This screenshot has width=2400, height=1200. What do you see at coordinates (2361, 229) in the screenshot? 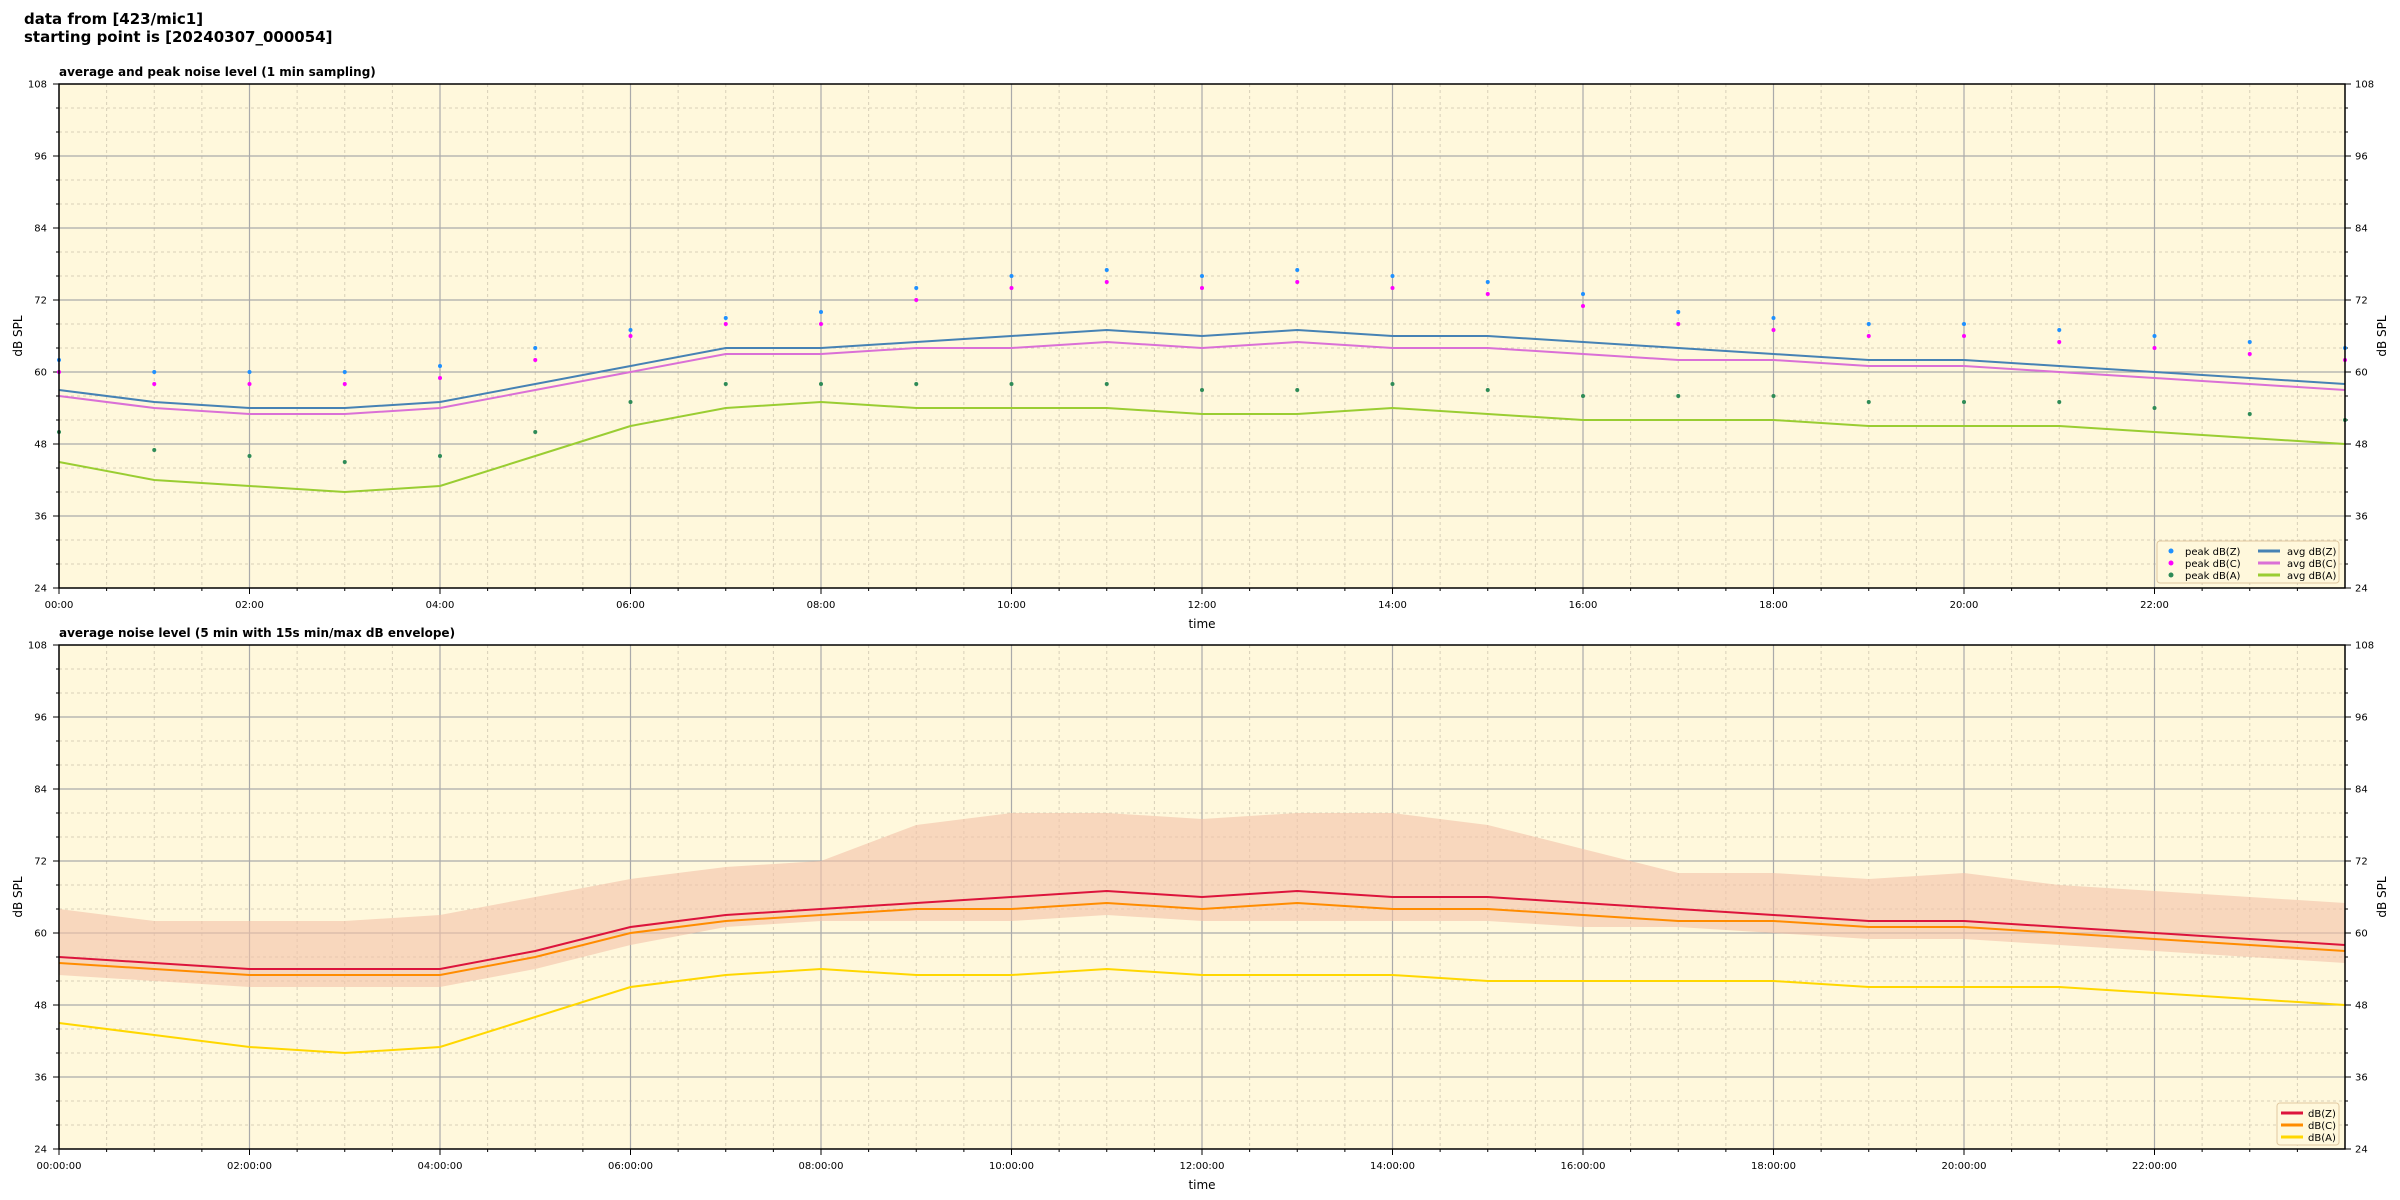
I see `y-tick-label-right: 84` at bounding box center [2361, 229].